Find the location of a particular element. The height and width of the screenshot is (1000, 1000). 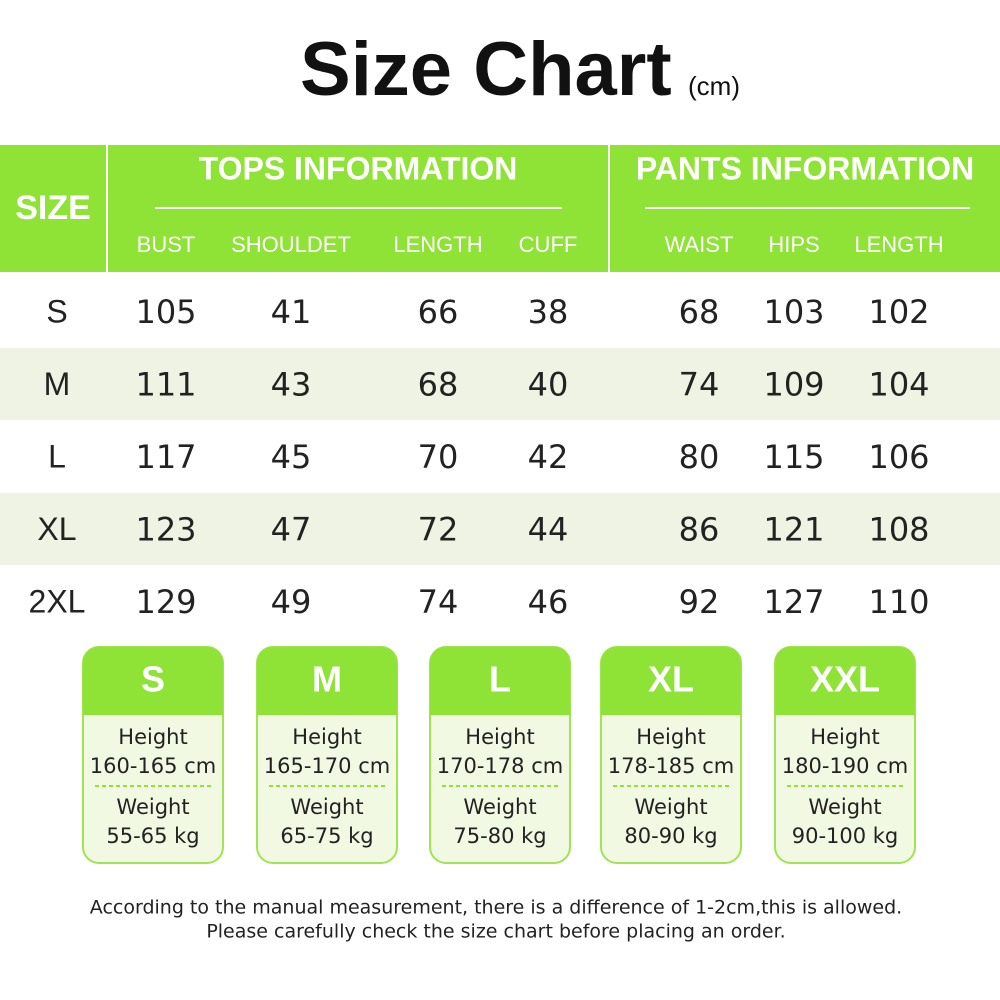

weight-value: 90-100 kg is located at coordinates (845, 836).